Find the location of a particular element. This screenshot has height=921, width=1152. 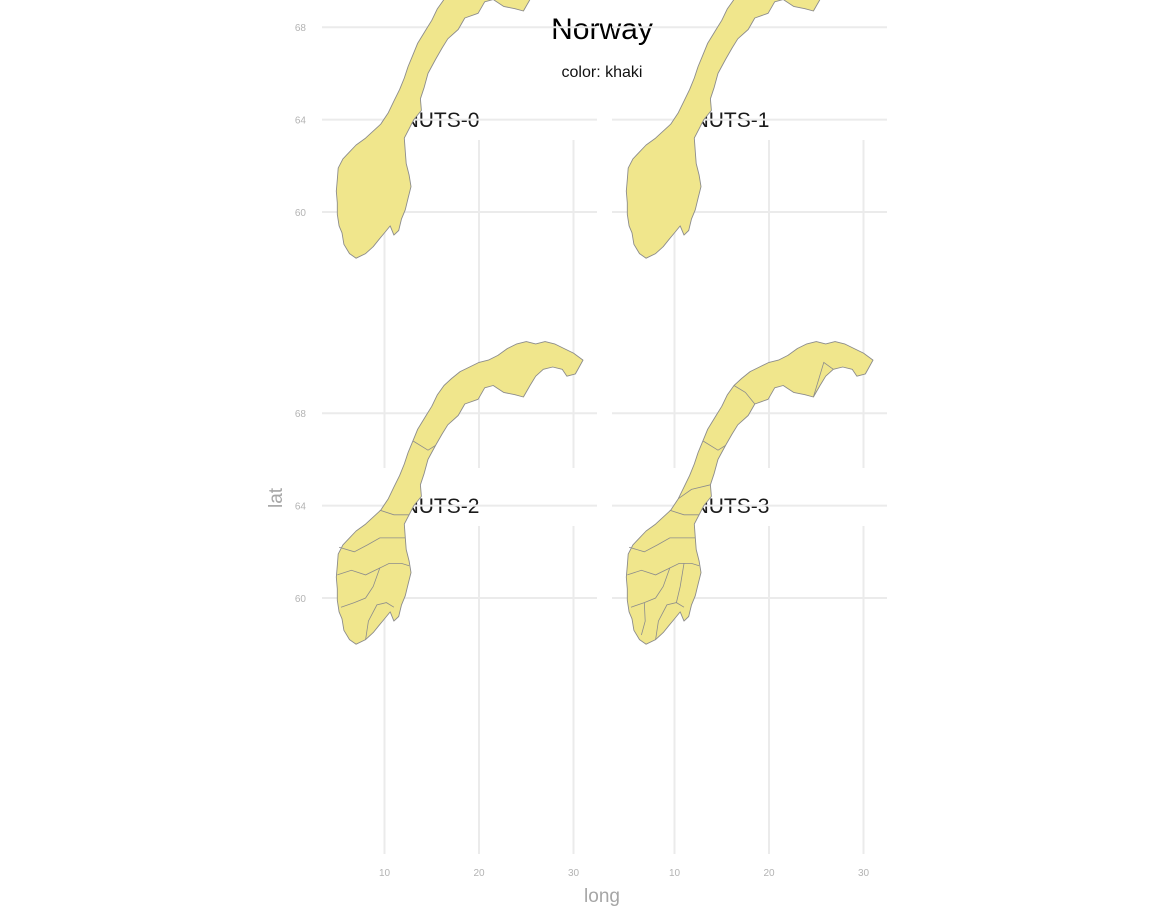

x-axis-label: long is located at coordinates (602, 896).